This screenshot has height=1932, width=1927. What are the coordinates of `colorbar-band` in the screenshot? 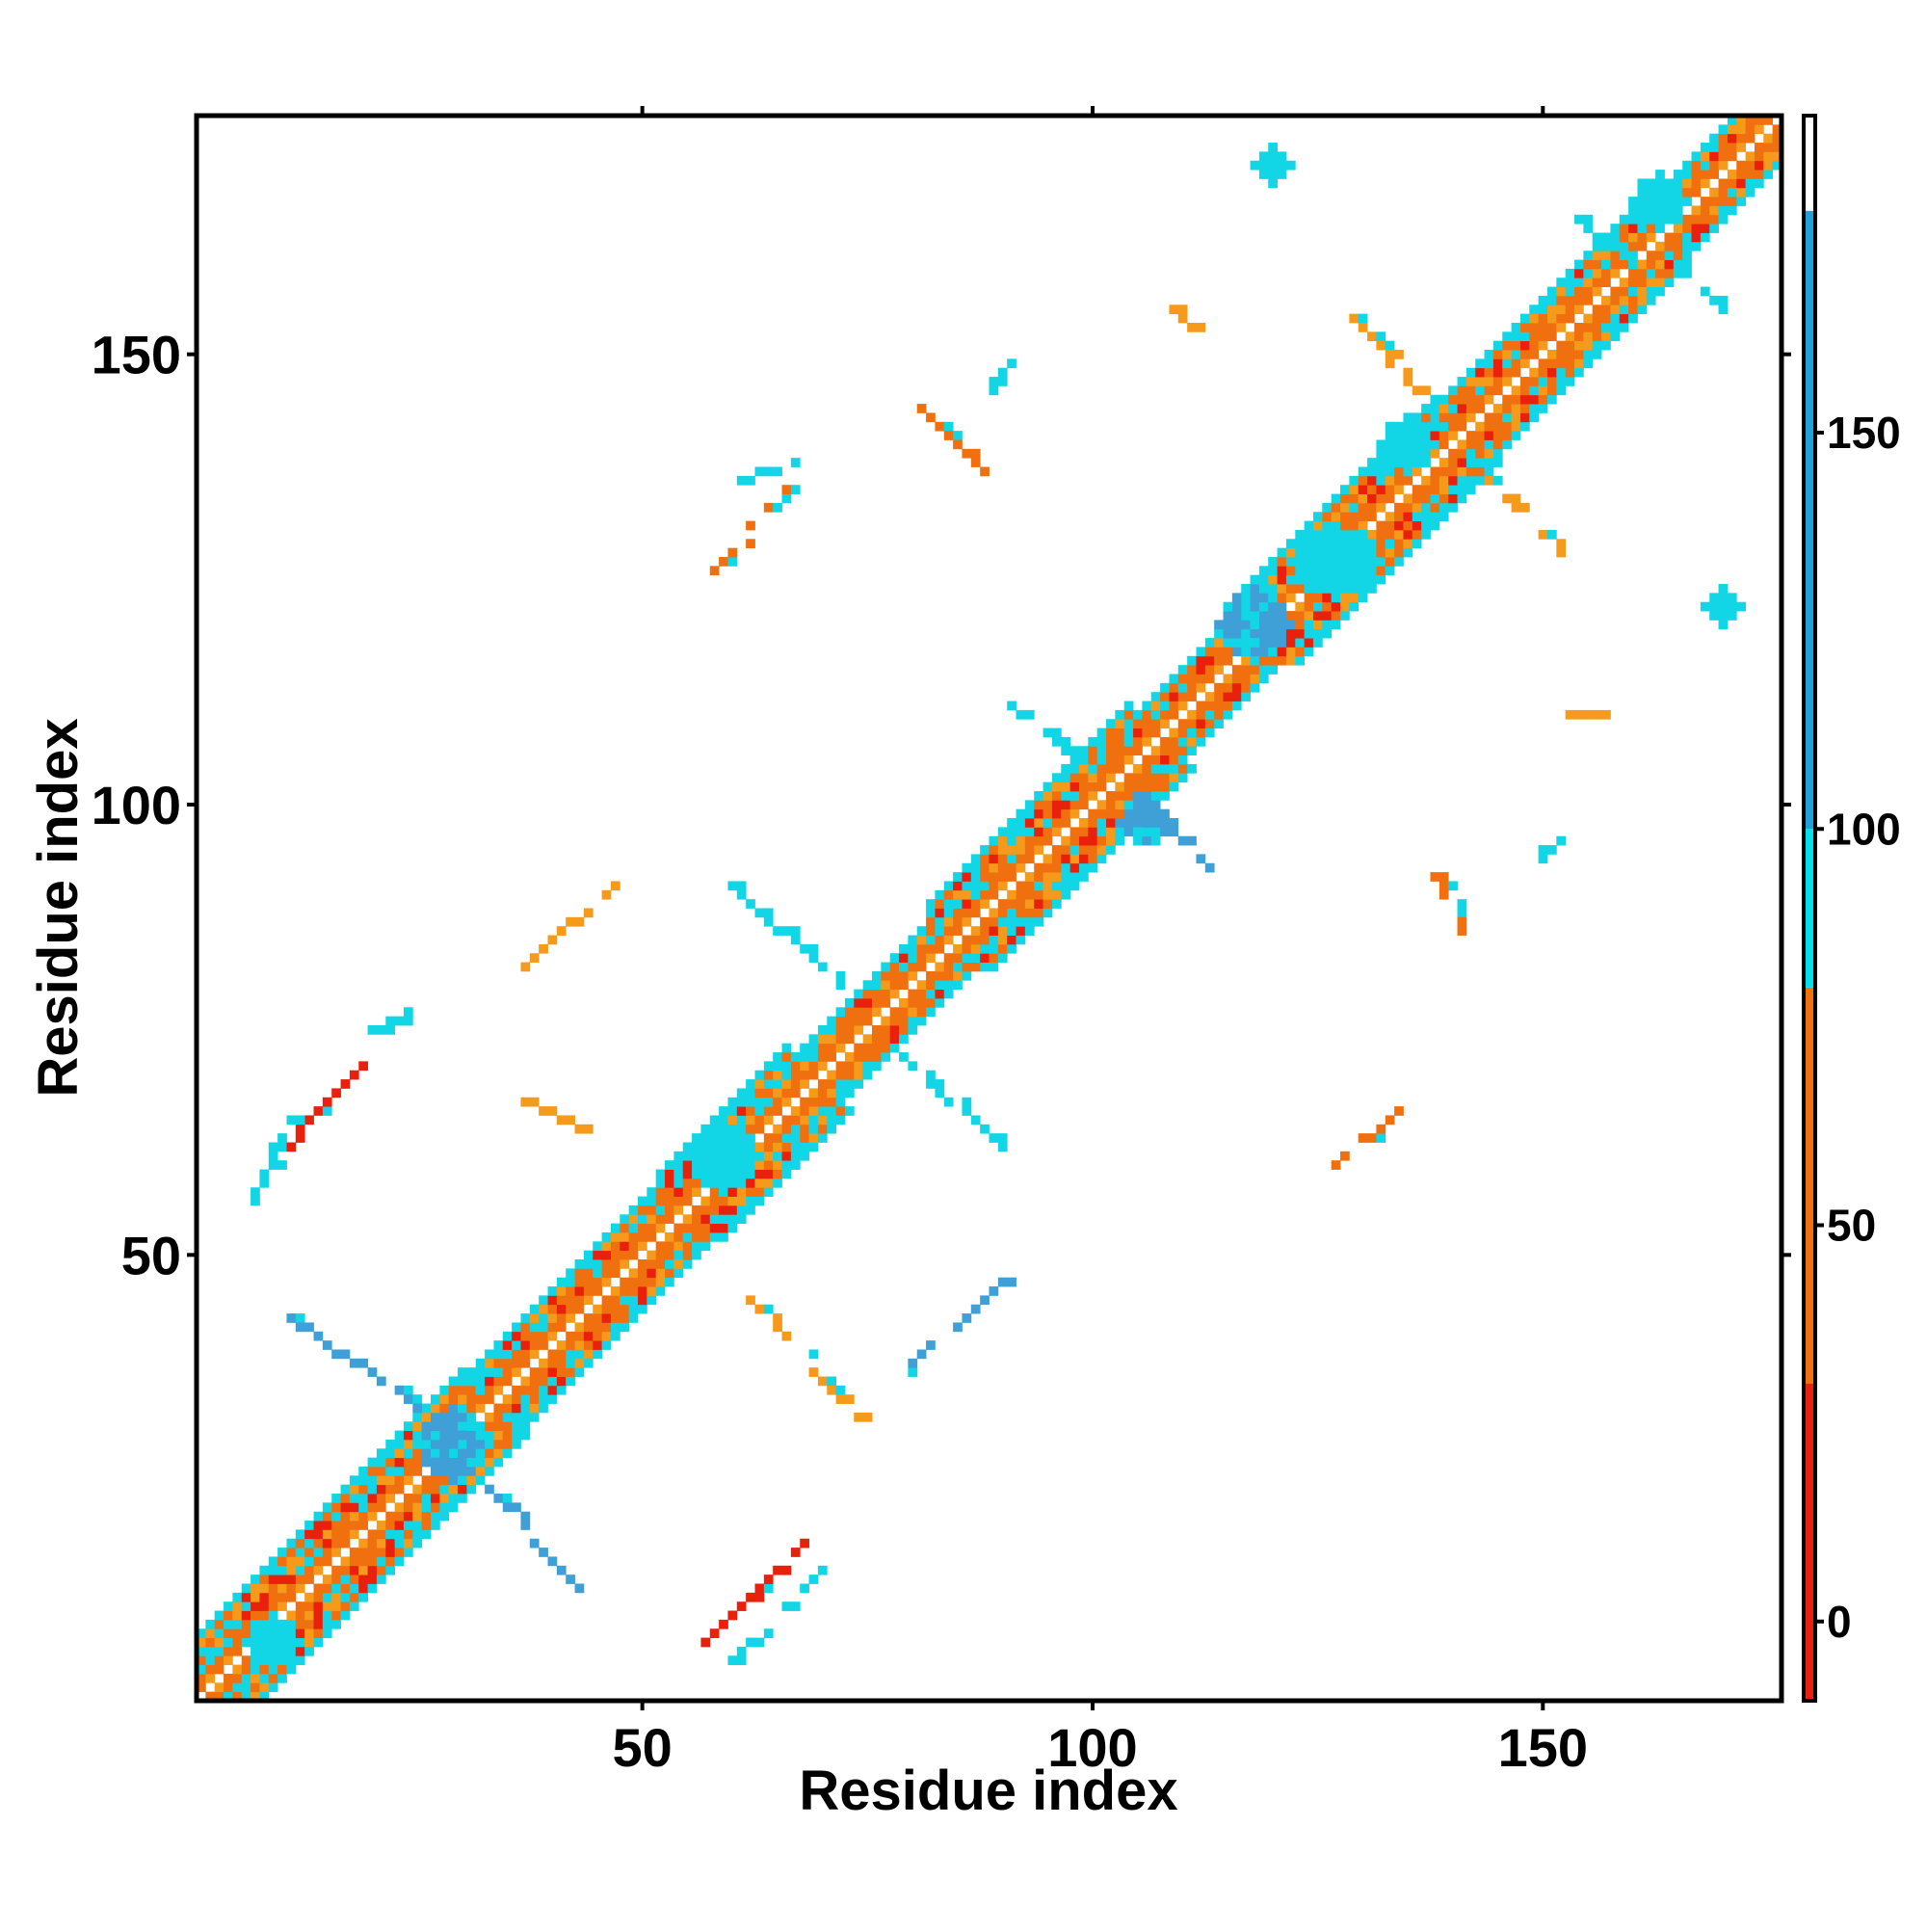 It's located at (1809, 520).